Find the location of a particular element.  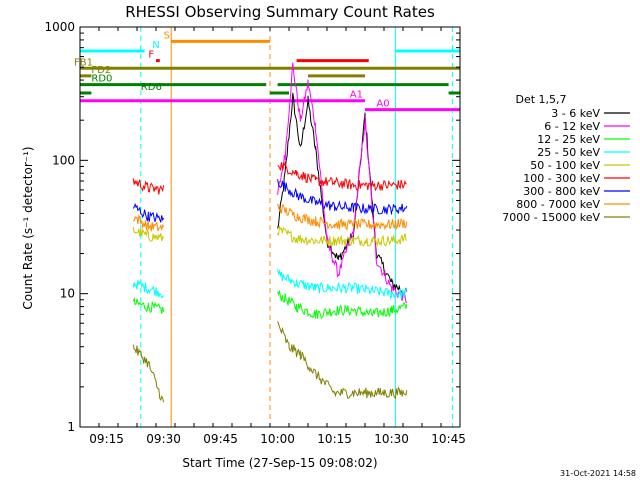

flag-label: FB1 is located at coordinates (83, 62).